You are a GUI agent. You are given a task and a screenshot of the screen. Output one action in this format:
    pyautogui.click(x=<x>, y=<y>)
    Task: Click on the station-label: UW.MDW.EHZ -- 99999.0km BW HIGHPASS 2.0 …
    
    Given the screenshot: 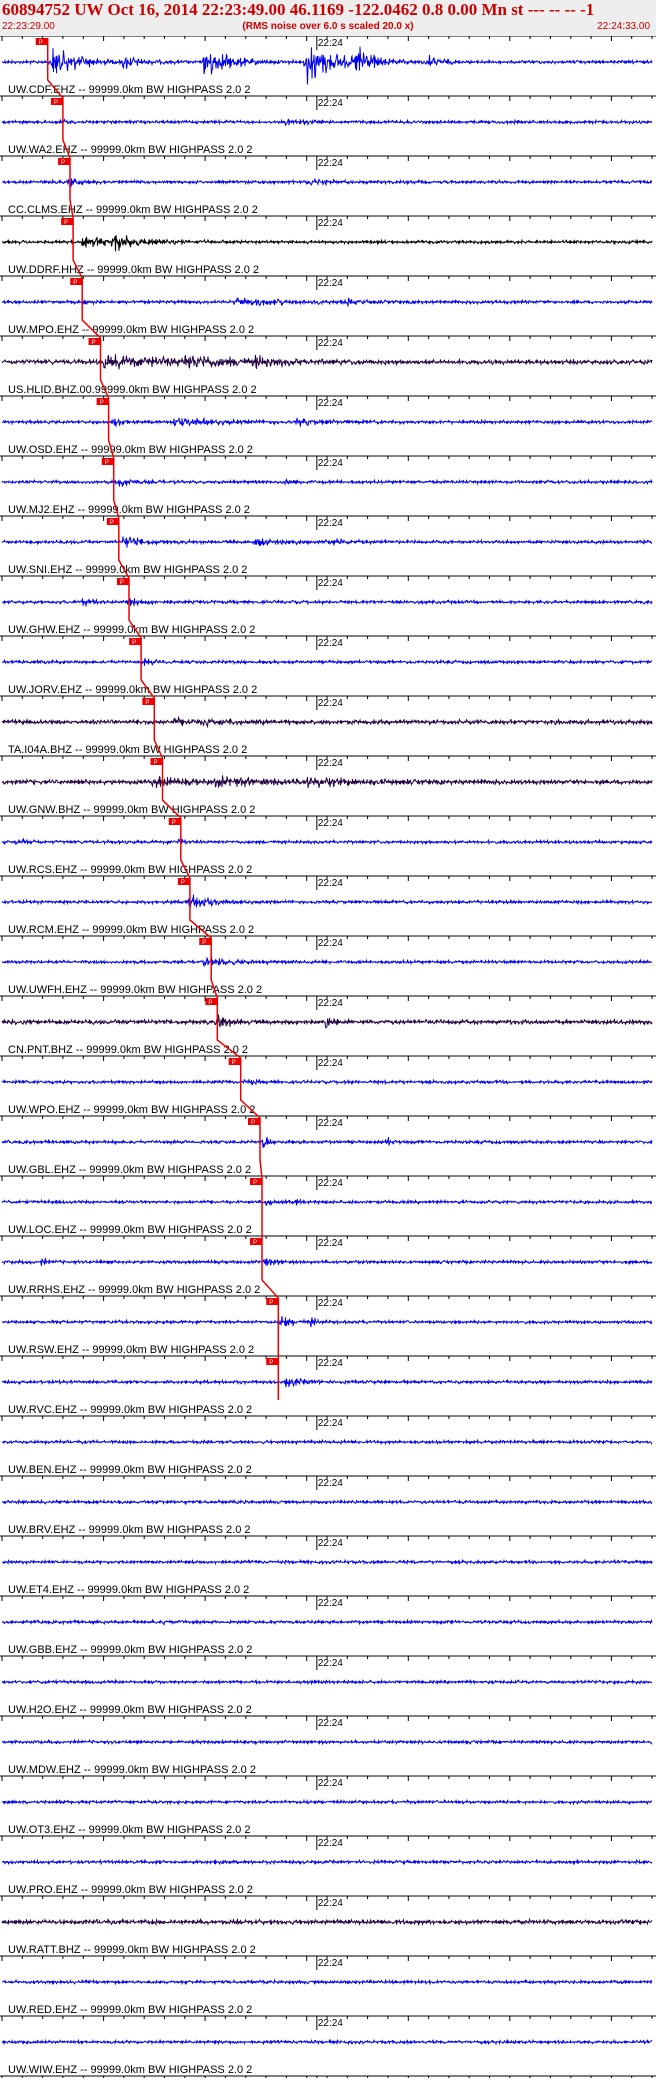 What is the action you would take?
    pyautogui.click(x=132, y=1770)
    